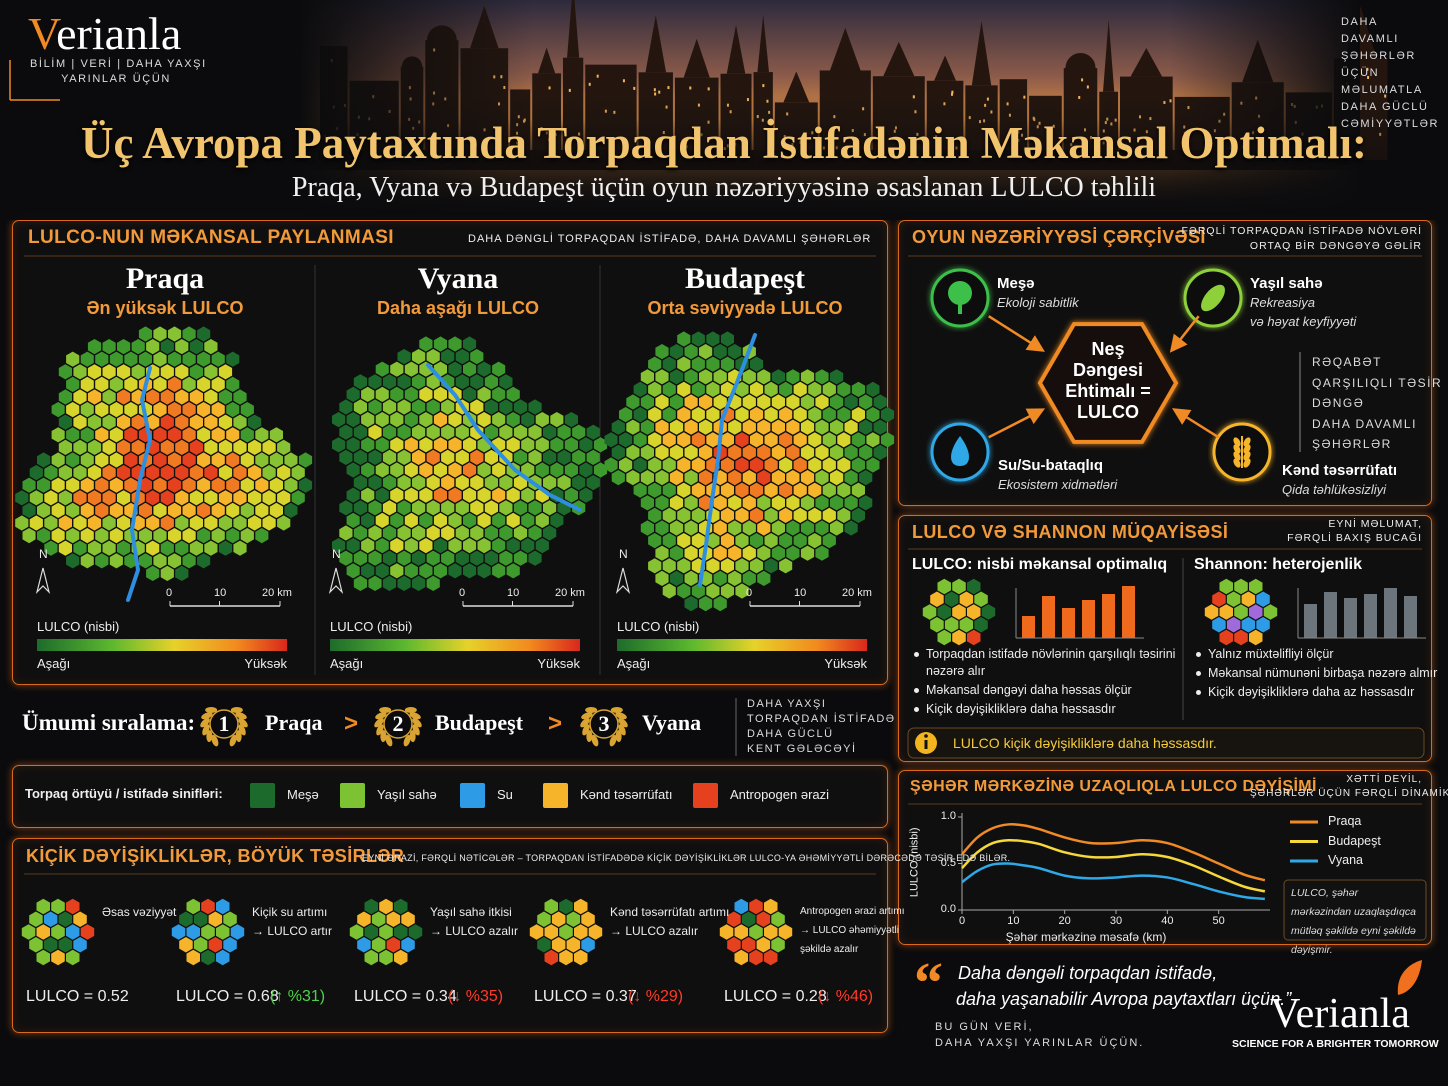 This screenshot has height=1086, width=1448. What do you see at coordinates (1370, 39) in the screenshot?
I see `side-note: DAVAMLI` at bounding box center [1370, 39].